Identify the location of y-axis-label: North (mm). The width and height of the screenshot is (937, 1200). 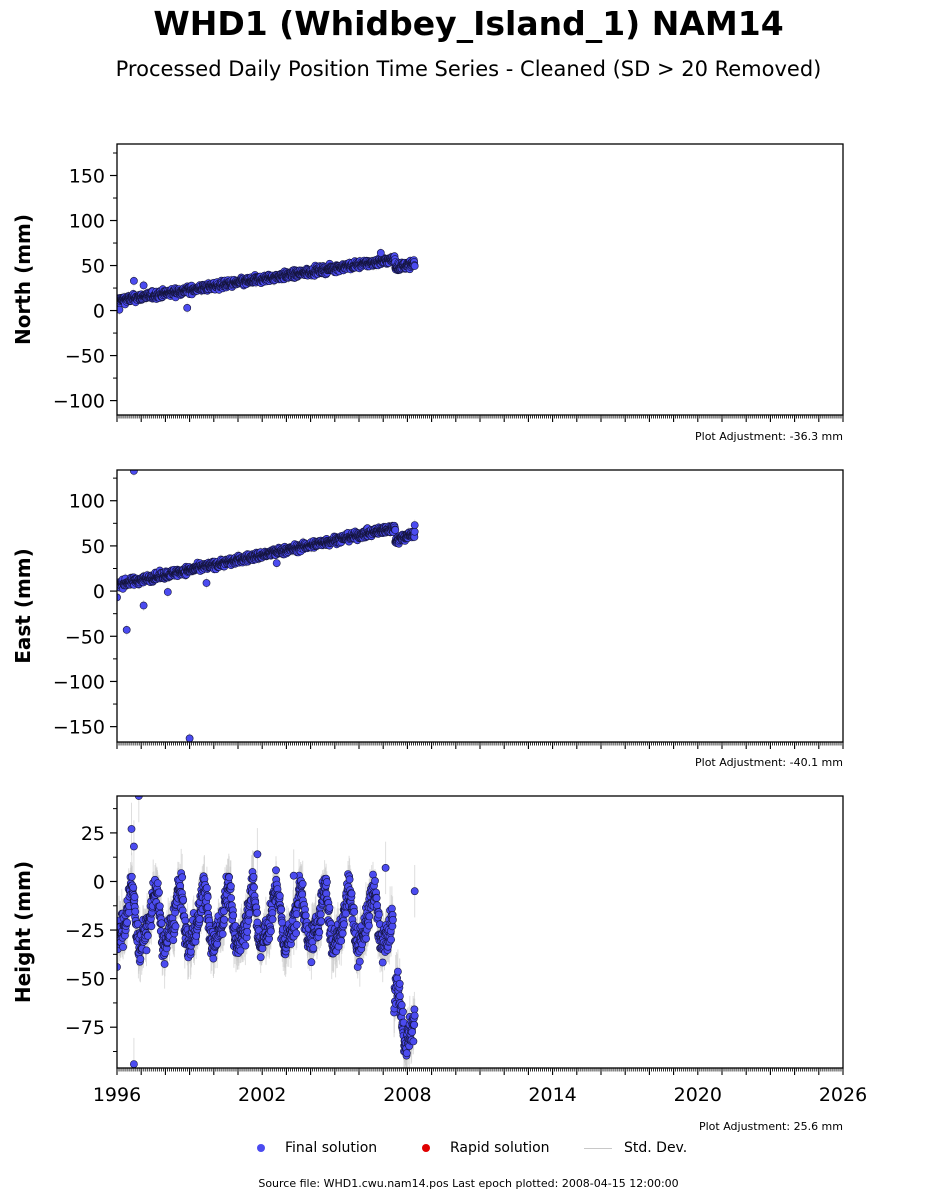
(23, 279).